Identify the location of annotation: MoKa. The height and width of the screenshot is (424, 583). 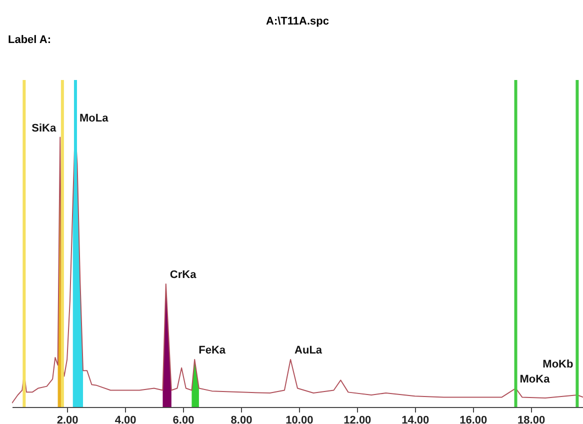
(535, 379).